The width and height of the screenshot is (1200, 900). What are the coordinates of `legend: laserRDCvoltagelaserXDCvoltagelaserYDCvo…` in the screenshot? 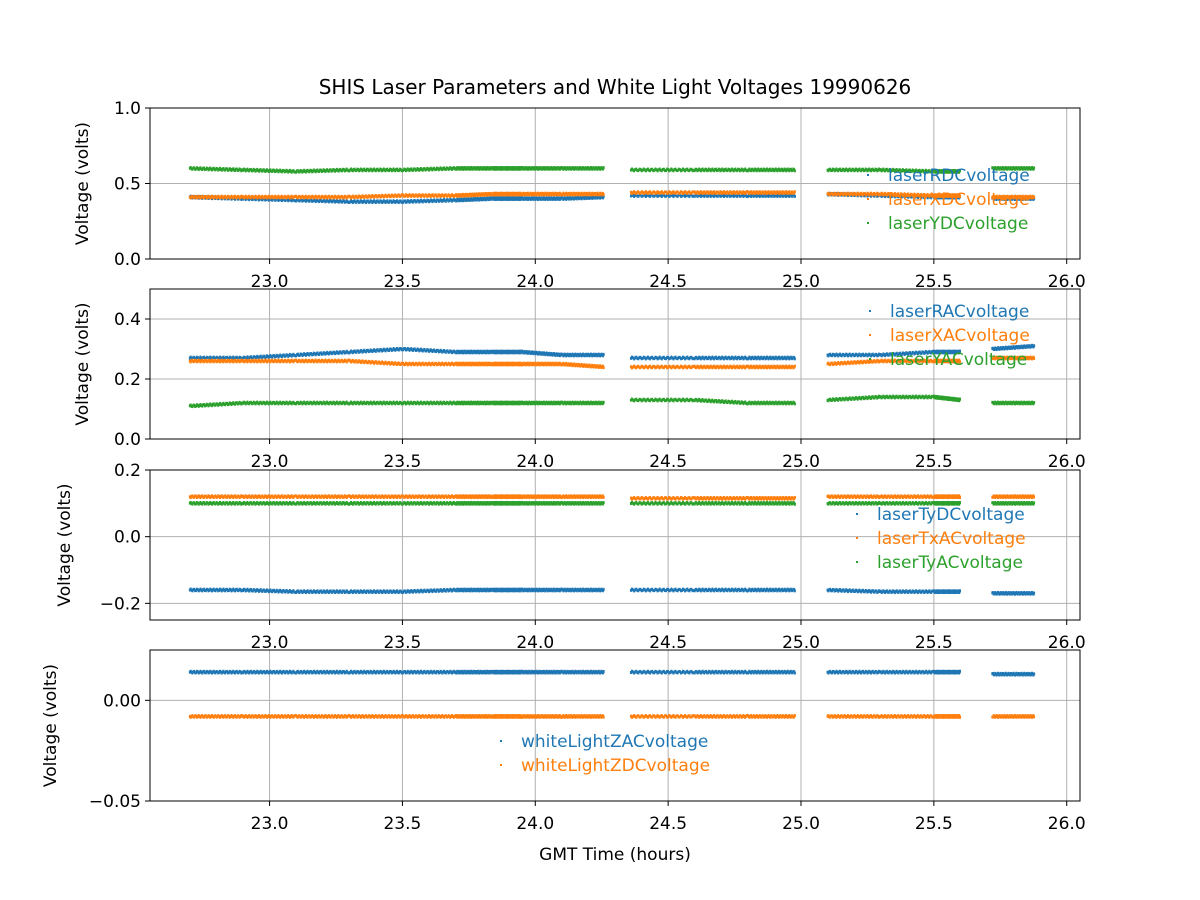 It's located at (948, 200).